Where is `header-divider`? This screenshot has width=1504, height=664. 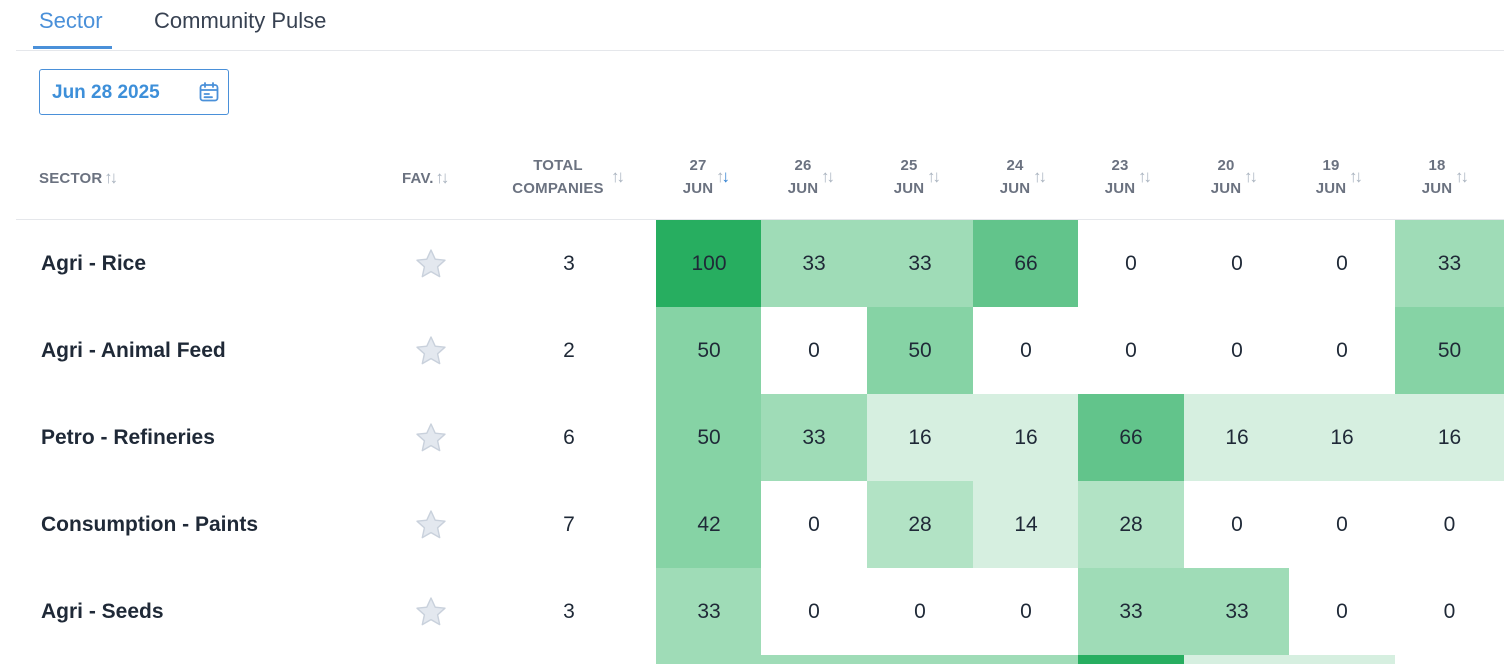
header-divider is located at coordinates (760, 219).